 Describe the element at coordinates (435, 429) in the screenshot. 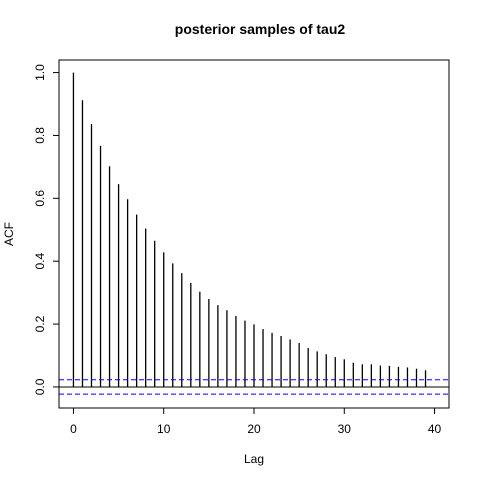

I see `x-tick-label: 40` at that location.